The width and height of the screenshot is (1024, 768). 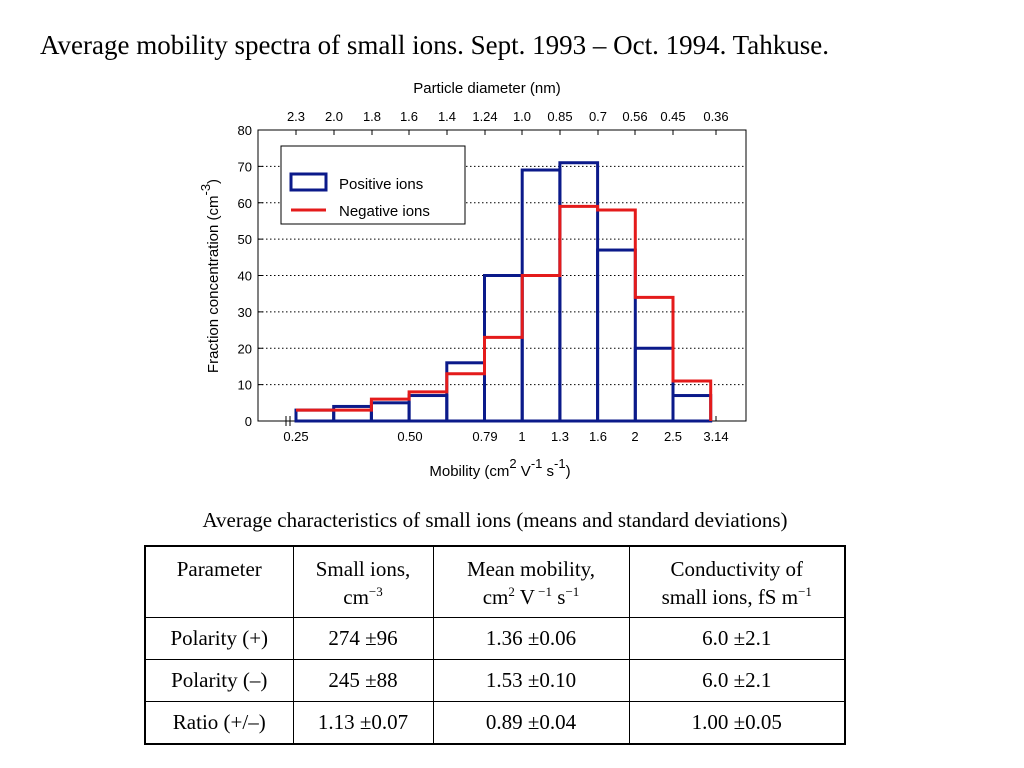 I want to click on top-tick-label: 2.0, so click(x=334, y=116).